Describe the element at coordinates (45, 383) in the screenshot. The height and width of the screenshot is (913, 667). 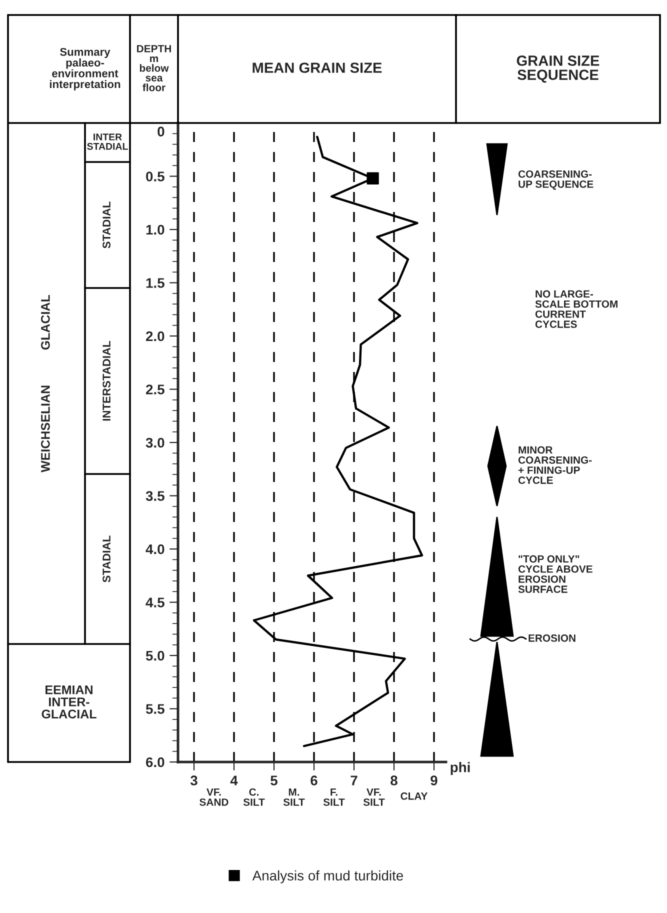
I see `text: WEICHSELIAN GLACIAL` at that location.